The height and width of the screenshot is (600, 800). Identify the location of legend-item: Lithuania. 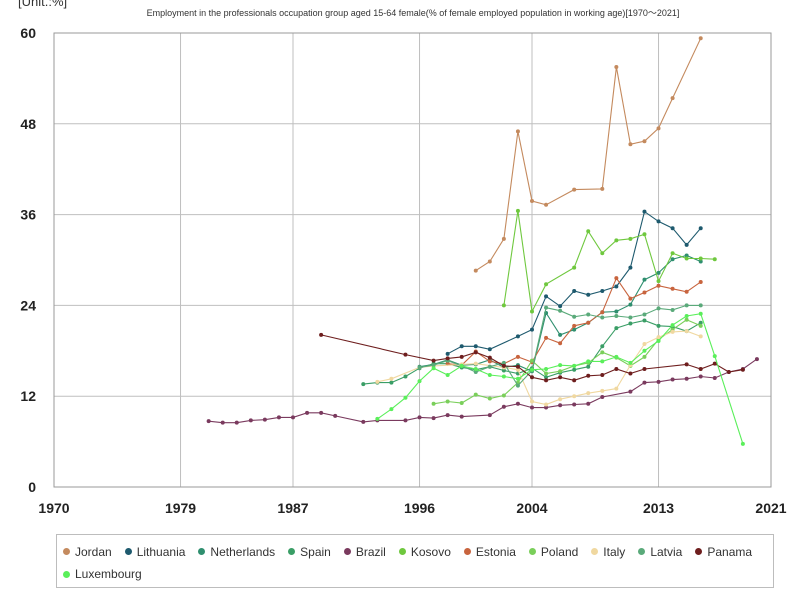
(155, 551).